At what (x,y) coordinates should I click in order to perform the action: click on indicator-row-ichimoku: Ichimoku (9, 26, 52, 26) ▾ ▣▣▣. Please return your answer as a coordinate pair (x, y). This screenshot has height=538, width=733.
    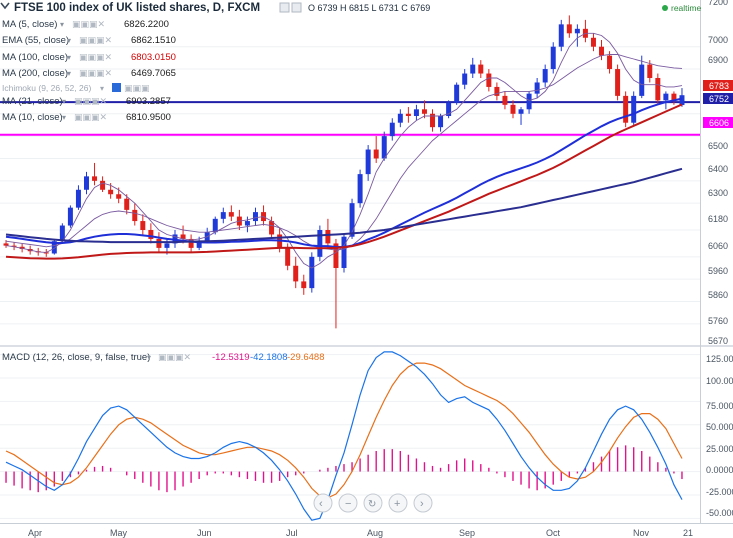
    Looking at the image, I should click on (76, 88).